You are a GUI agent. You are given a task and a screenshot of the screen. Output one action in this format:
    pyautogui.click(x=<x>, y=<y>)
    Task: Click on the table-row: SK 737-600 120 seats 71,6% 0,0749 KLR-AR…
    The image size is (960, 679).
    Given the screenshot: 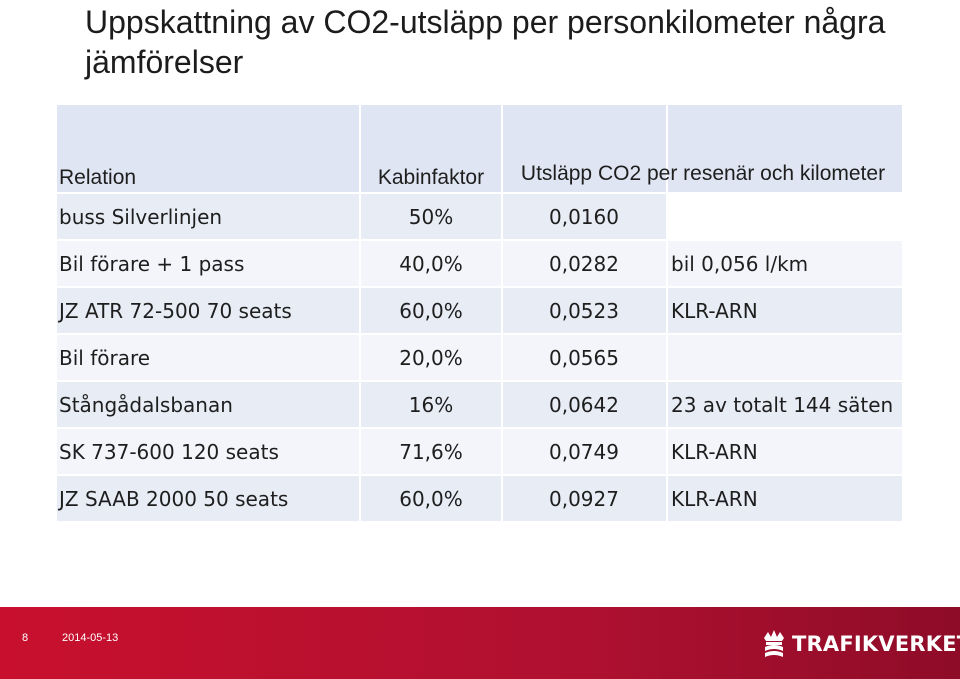 What is the action you would take?
    pyautogui.click(x=479, y=452)
    